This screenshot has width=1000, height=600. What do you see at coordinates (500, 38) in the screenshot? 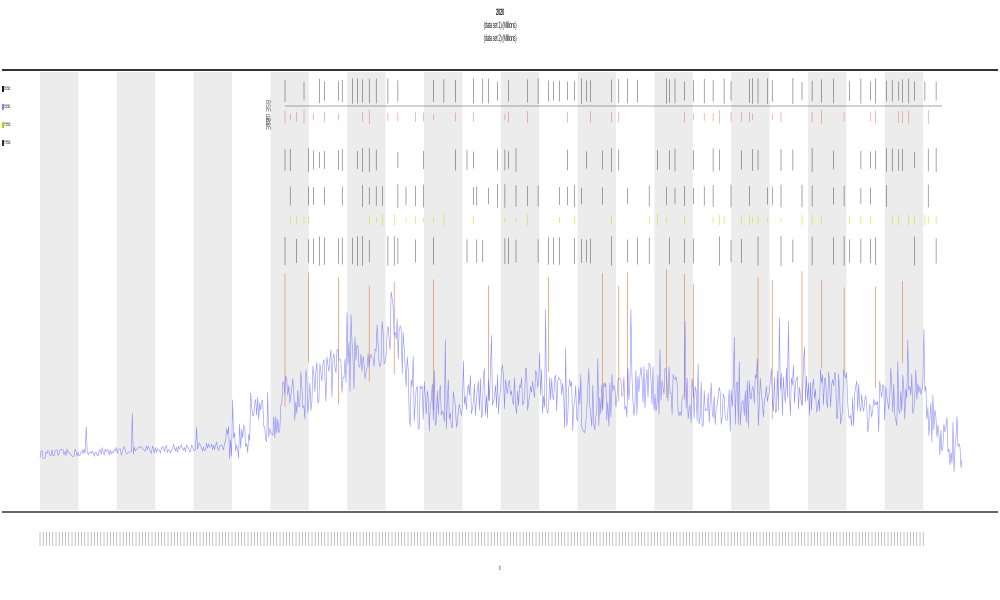
I see `chart-subtitle-2: (data set 2) (Millions)` at bounding box center [500, 38].